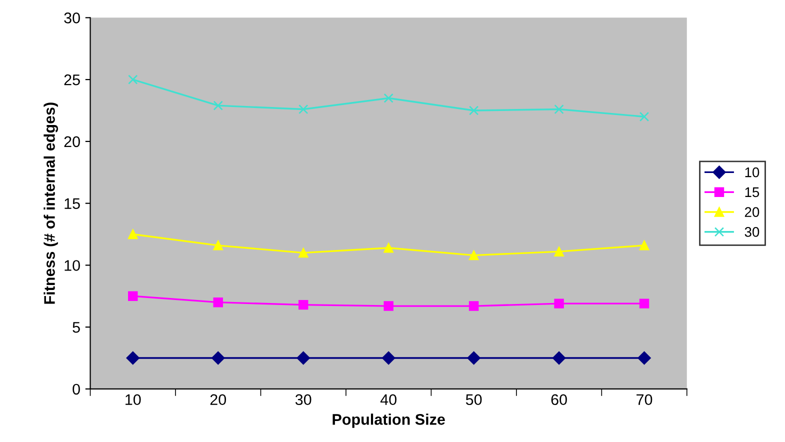 This screenshot has width=785, height=442. I want to click on x-tick-label: 60, so click(559, 400).